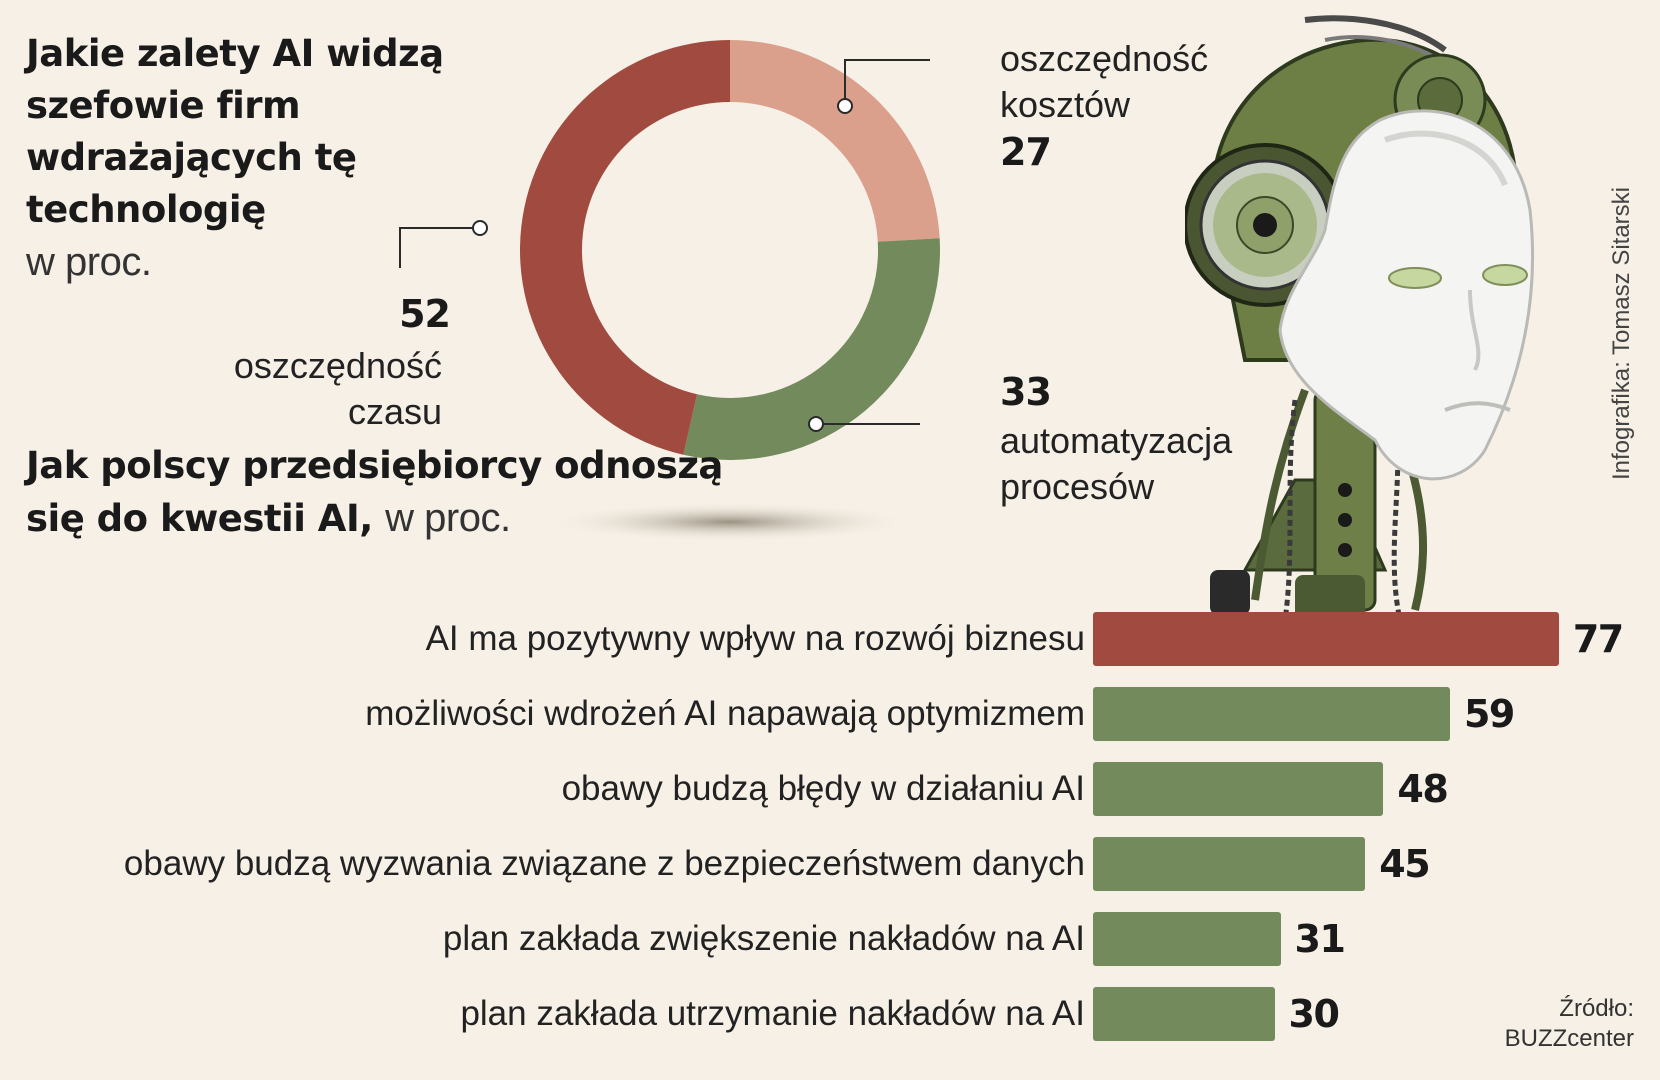 This screenshot has width=1660, height=1080. What do you see at coordinates (1489, 714) in the screenshot?
I see `bar-value: 59` at bounding box center [1489, 714].